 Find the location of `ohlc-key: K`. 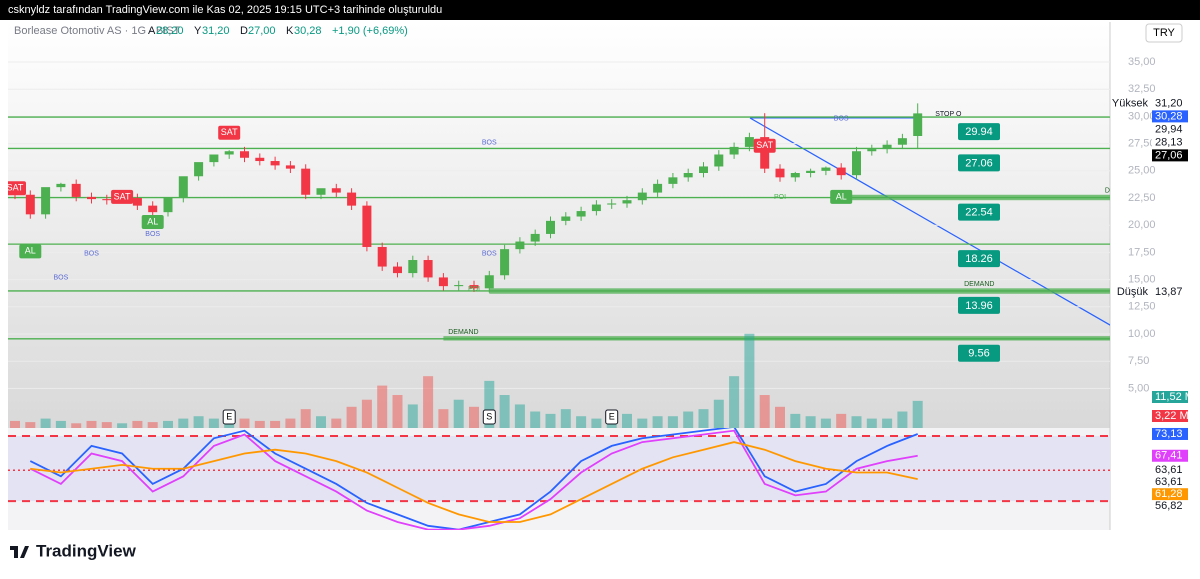

ohlc-key: K is located at coordinates (290, 31).